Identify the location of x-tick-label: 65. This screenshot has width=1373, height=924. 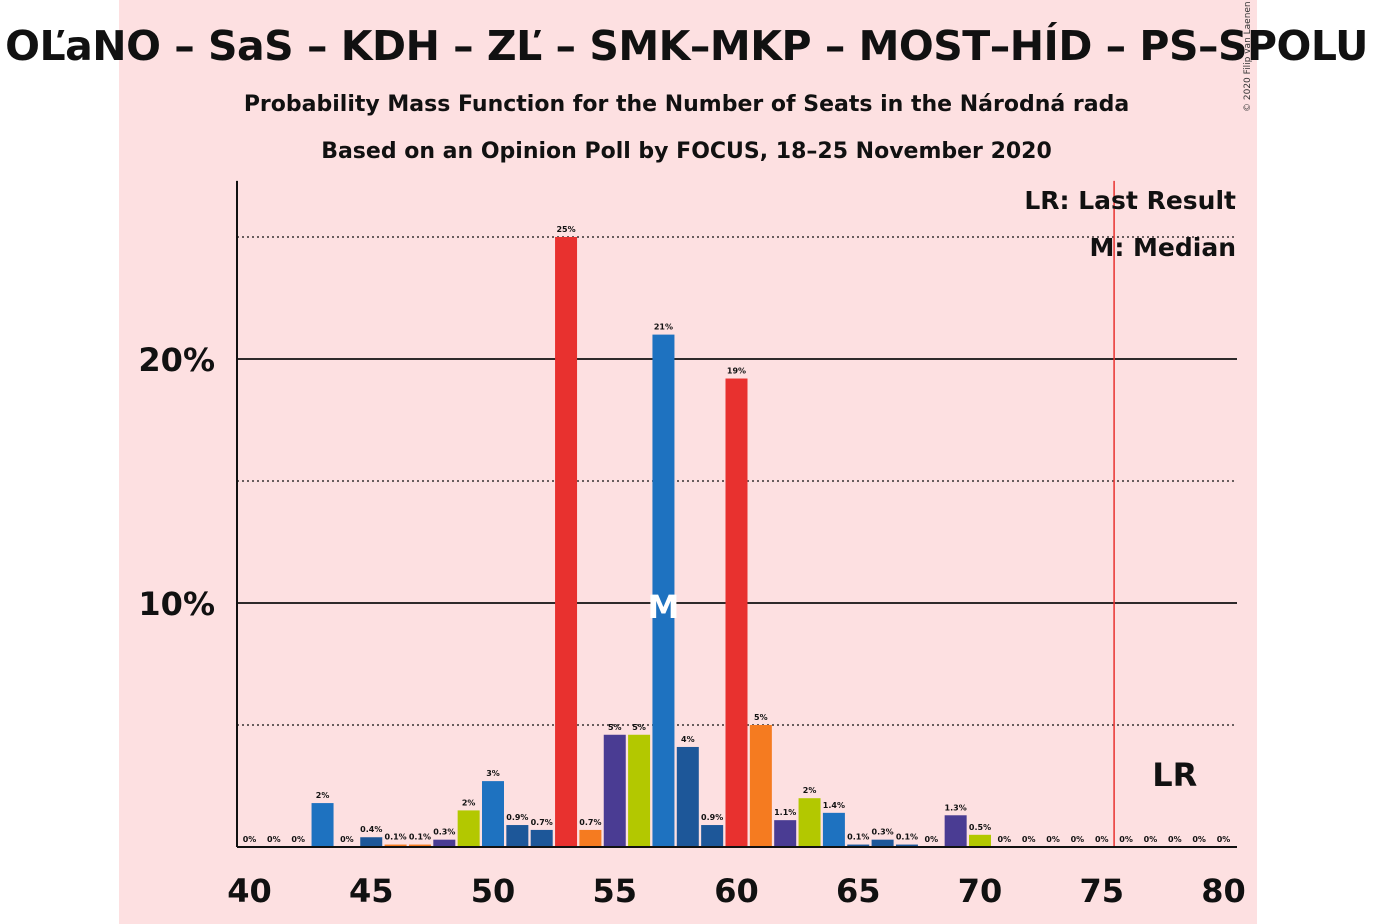
(858, 891).